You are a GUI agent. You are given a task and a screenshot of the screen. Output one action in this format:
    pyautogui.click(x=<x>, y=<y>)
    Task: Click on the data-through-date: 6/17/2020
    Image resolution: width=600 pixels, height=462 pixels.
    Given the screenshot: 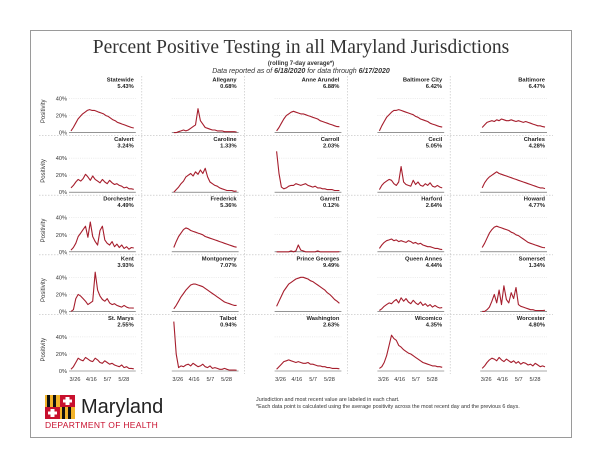 What is the action you would take?
    pyautogui.click(x=374, y=71)
    